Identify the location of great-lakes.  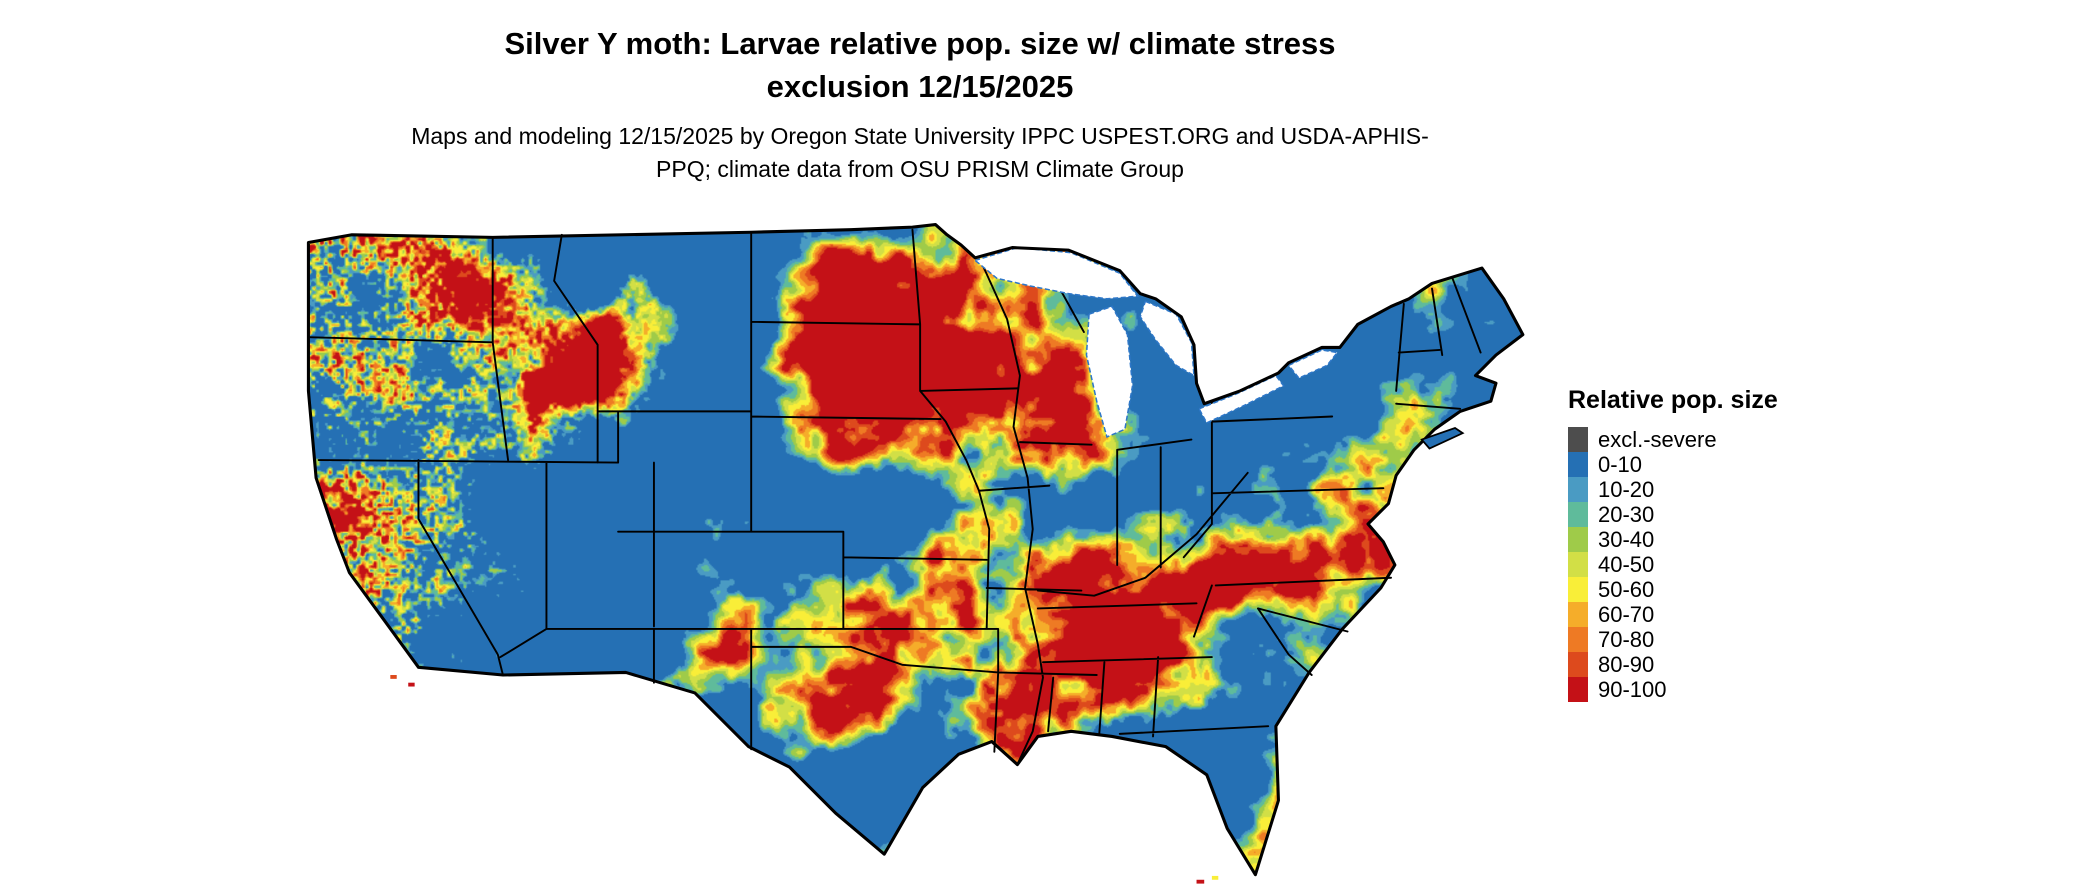
(1156, 342).